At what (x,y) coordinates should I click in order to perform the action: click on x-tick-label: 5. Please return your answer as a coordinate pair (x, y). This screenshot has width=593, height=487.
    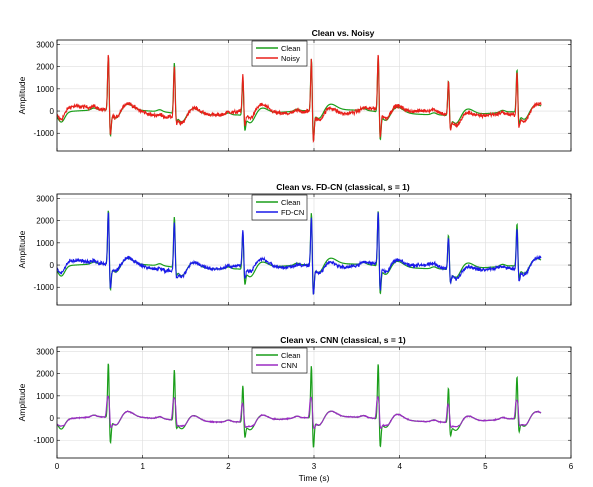
    Looking at the image, I should click on (485, 466).